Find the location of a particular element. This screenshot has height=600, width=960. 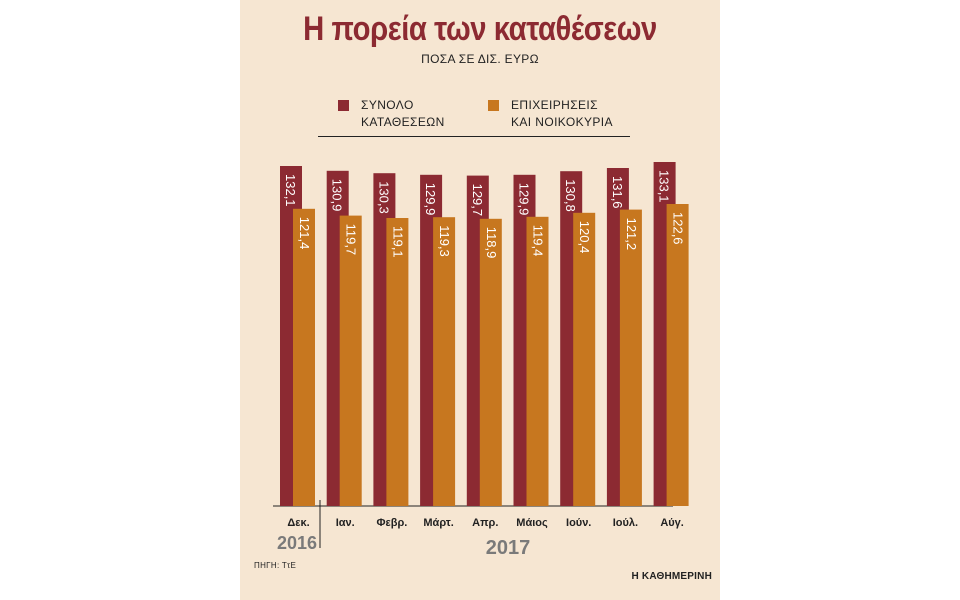

data-label-total-deposits: 130,8 is located at coordinates (570, 195).